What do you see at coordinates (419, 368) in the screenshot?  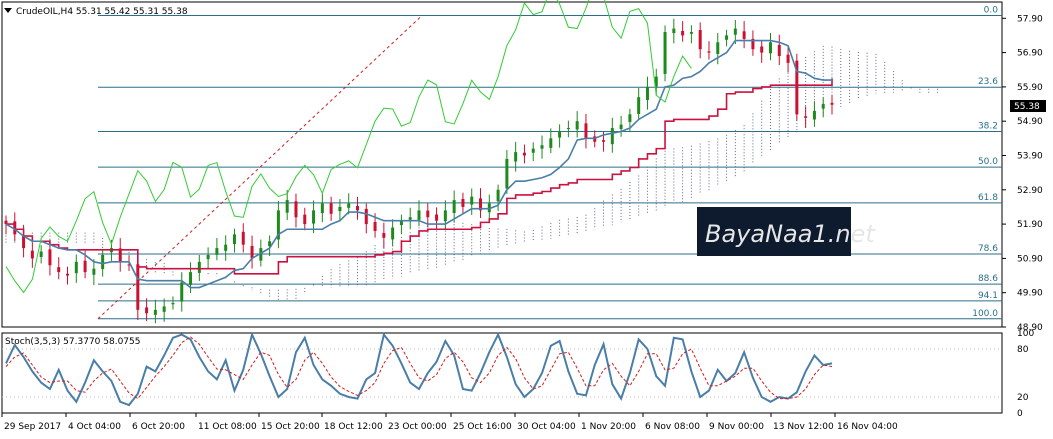 I see `stoch-signal-line` at bounding box center [419, 368].